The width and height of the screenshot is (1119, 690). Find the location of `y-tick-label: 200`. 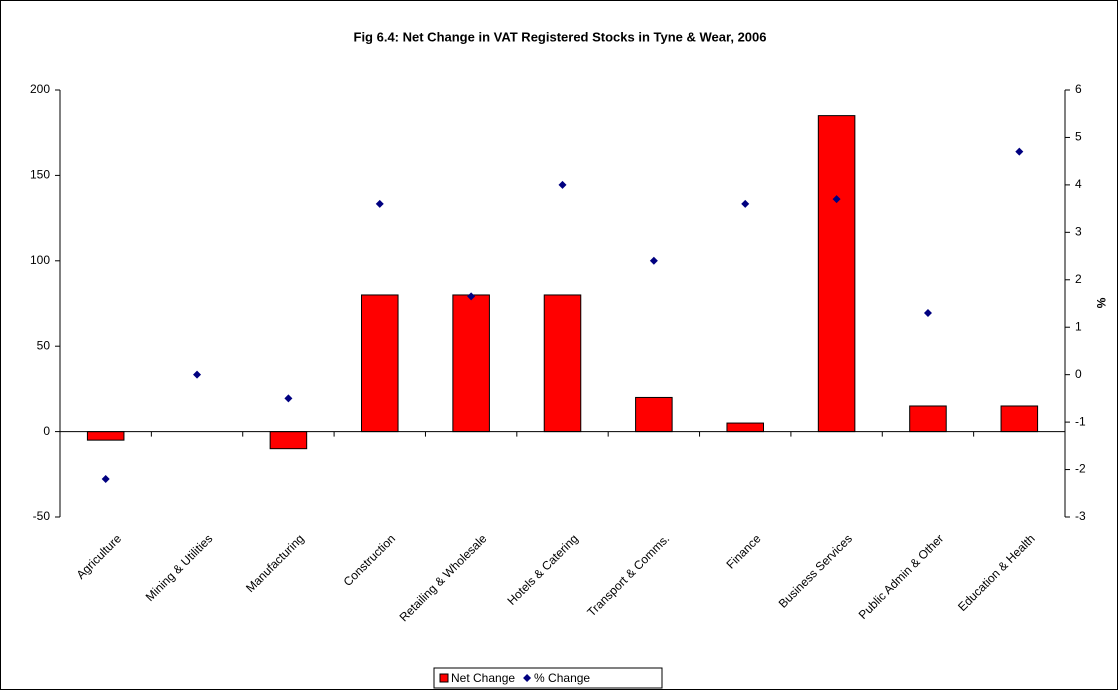

y-tick-label: 200 is located at coordinates (40, 89).